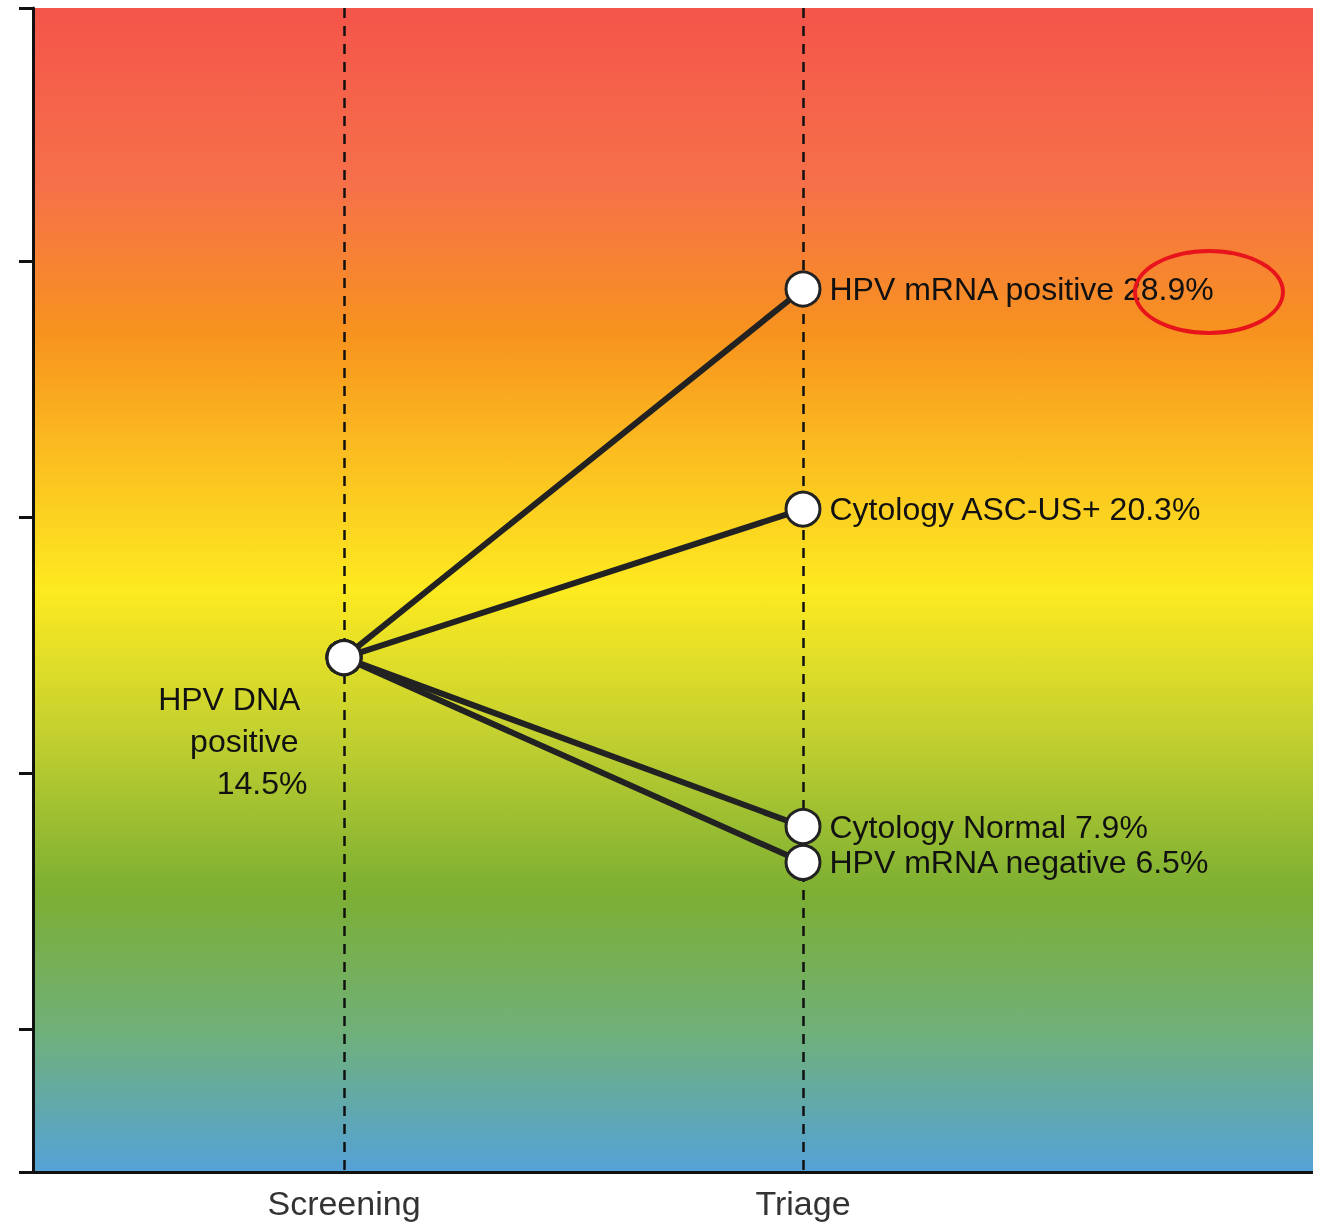 This screenshot has height=1226, width=1320. I want to click on x-tick-label: Triage, so click(803, 1203).